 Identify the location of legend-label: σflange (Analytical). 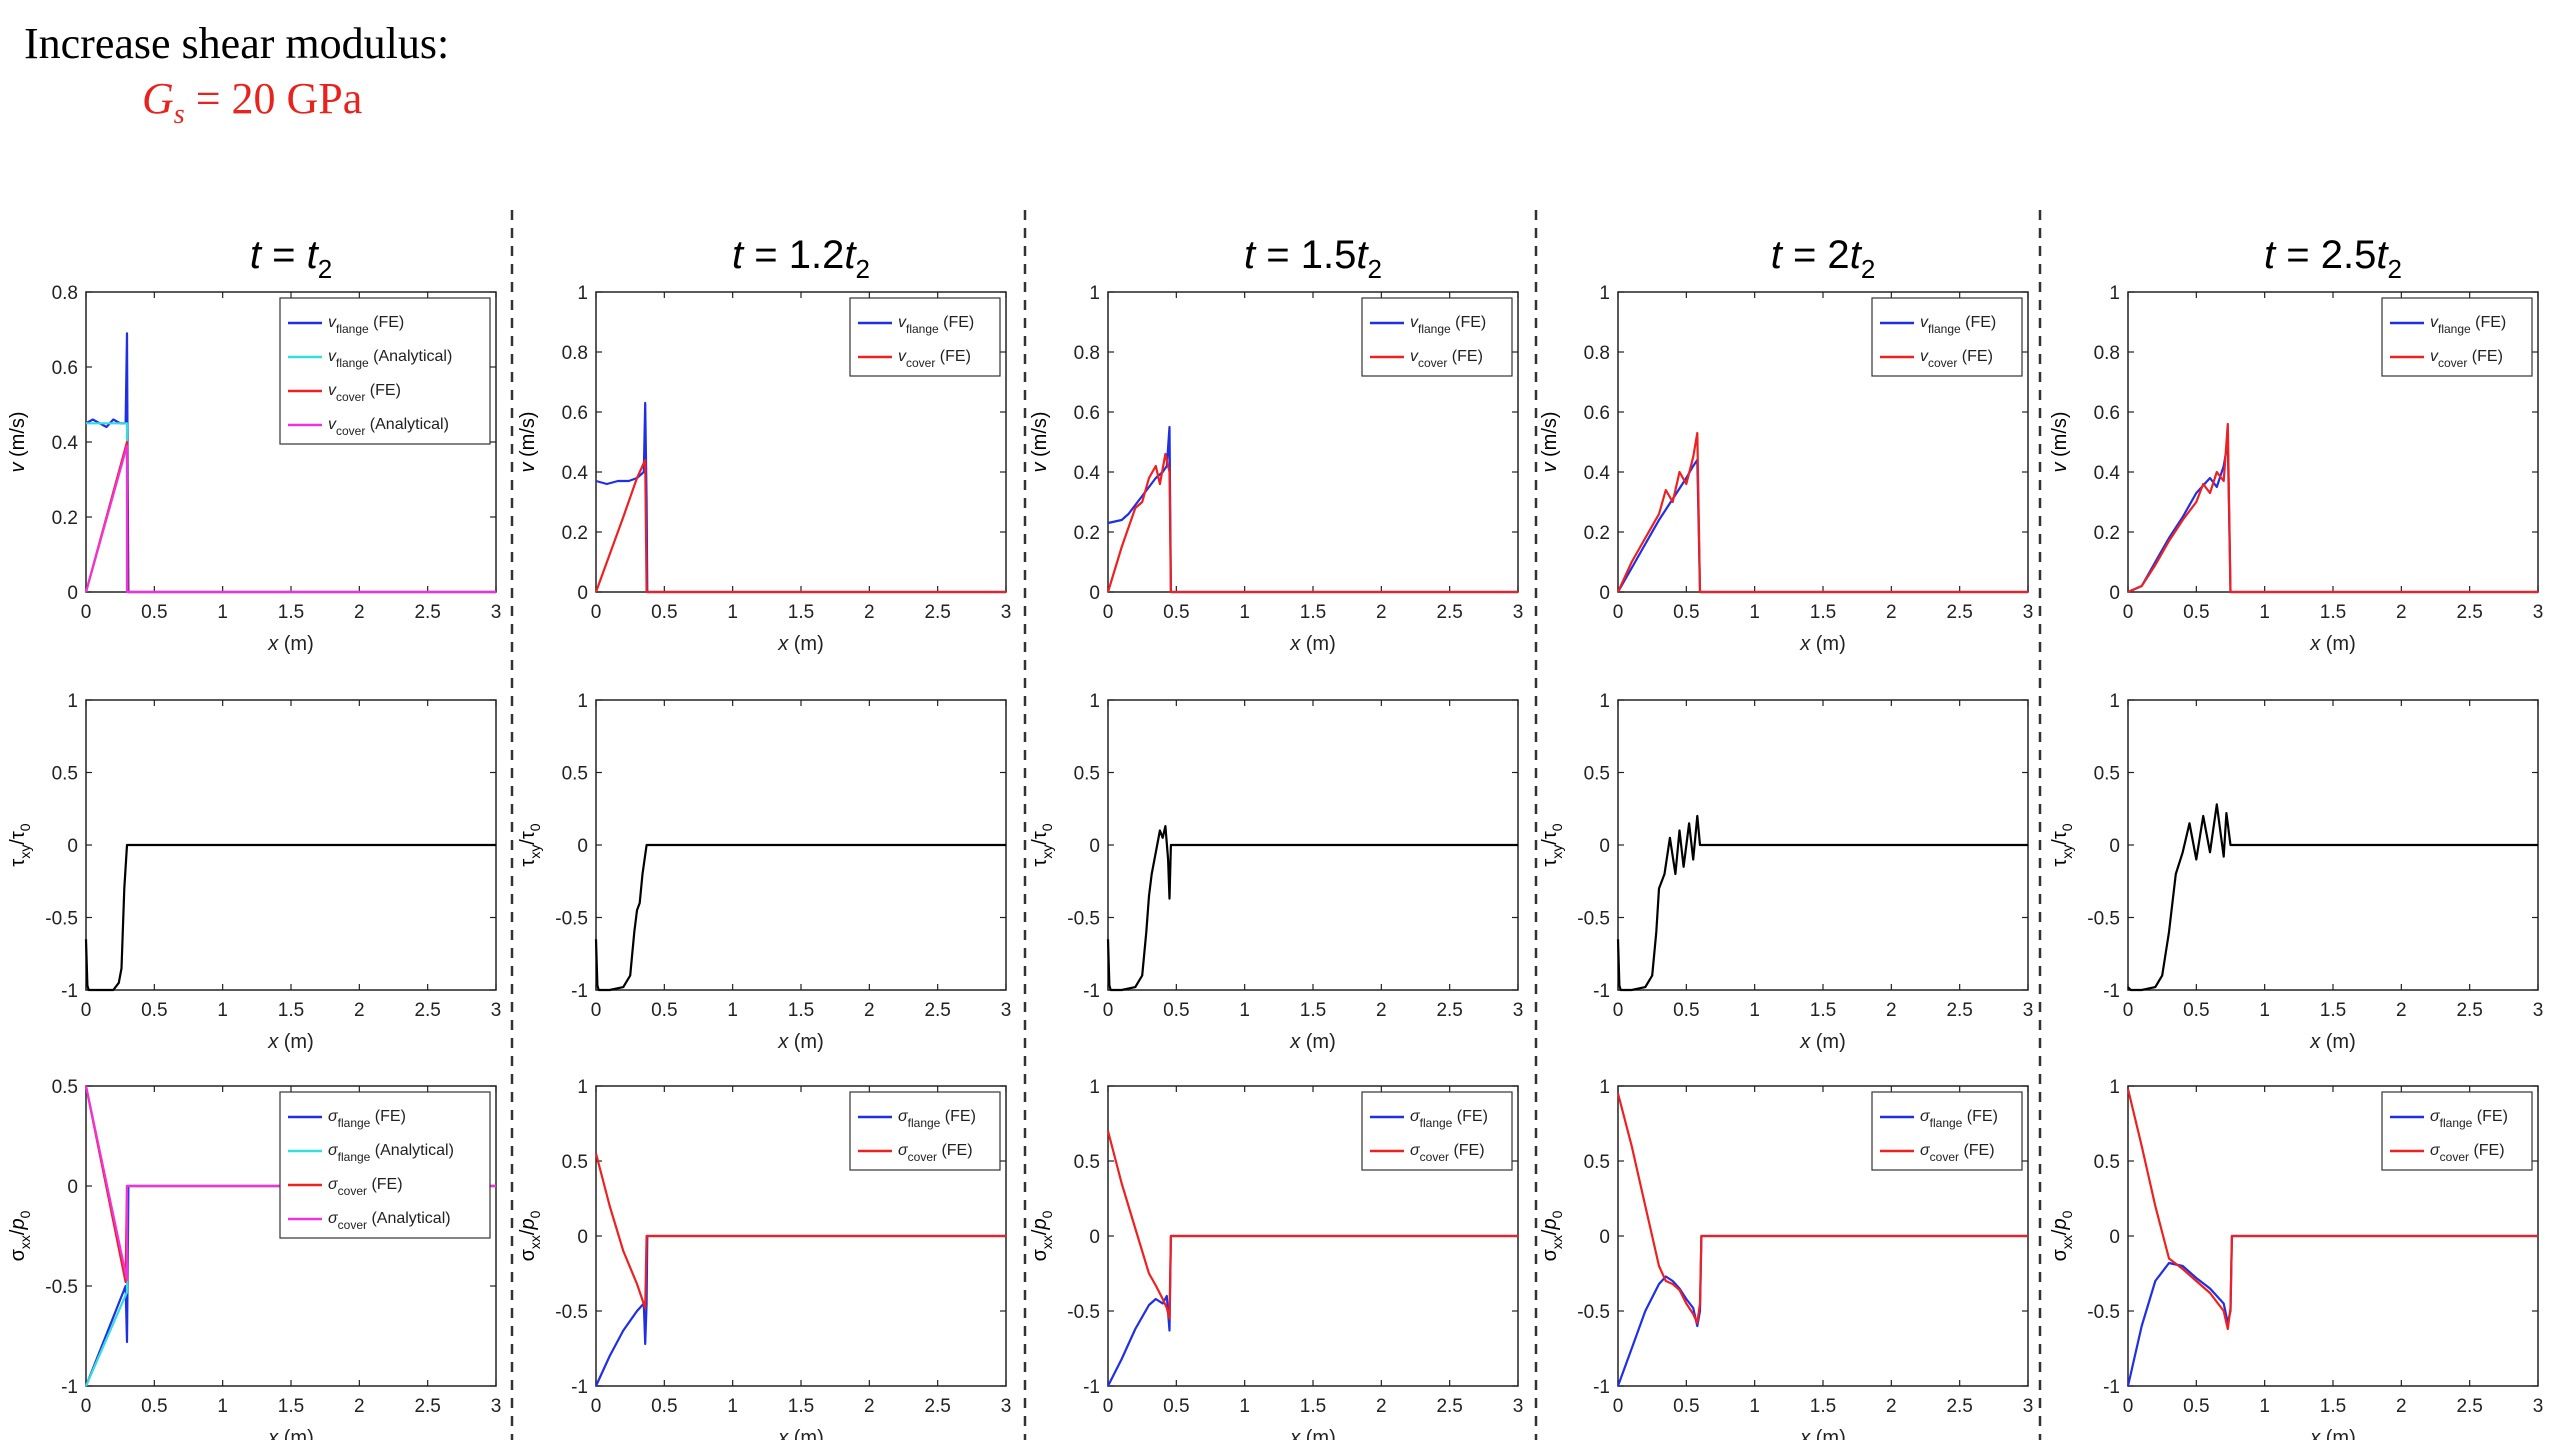
(391, 1153).